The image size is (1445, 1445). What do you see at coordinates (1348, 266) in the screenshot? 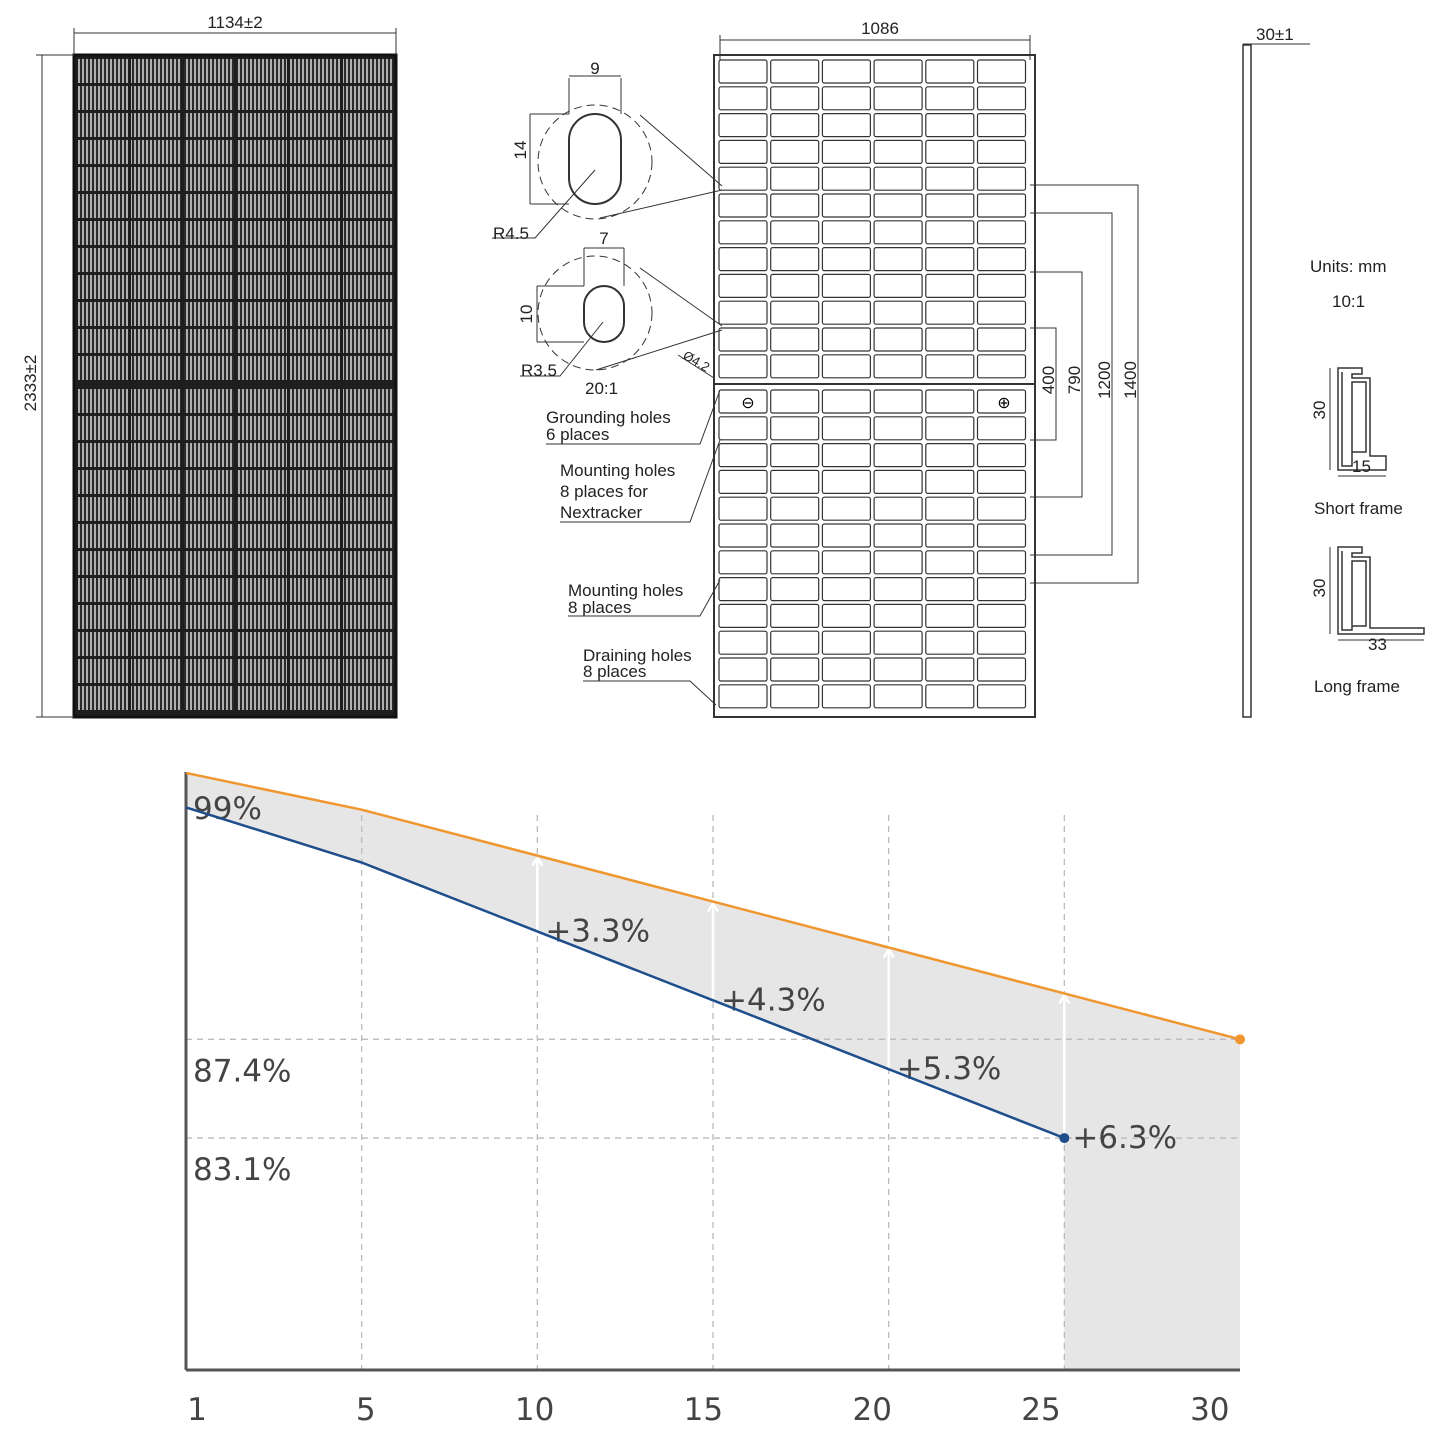
I see `units: Units: mm` at bounding box center [1348, 266].